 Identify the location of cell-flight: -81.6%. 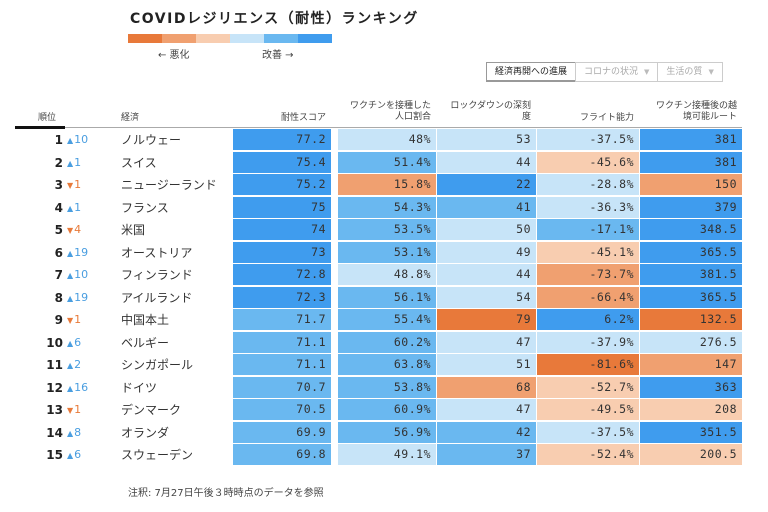
(588, 364).